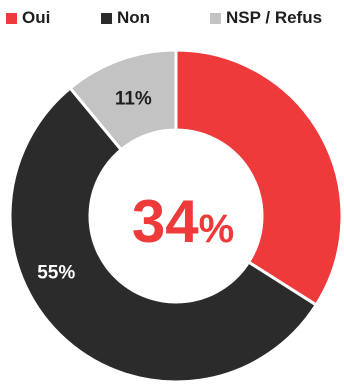 The image size is (344, 387). Describe the element at coordinates (133, 98) in the screenshot. I see `slice-label-nsp: 11%` at that location.